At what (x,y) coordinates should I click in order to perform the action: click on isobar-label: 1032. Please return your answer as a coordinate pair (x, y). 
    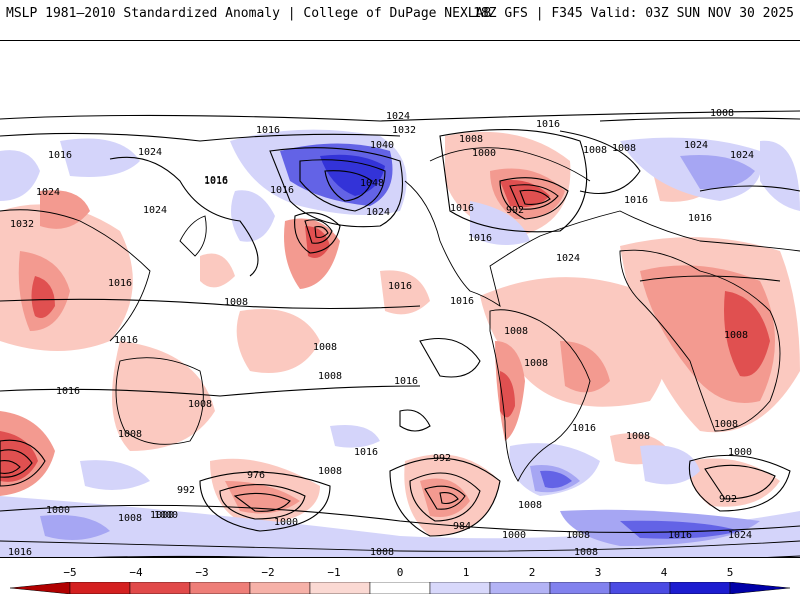
    Looking at the image, I should click on (404, 130).